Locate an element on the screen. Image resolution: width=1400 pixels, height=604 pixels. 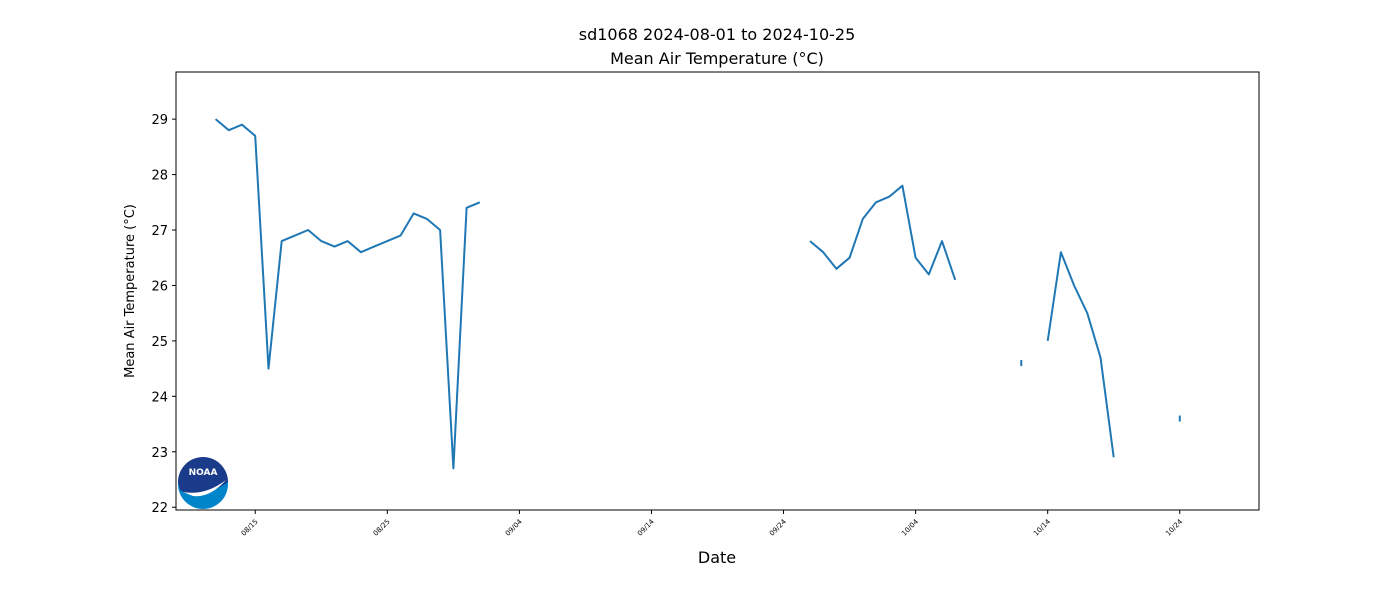
logo-gull is located at coordinates (204, 488).